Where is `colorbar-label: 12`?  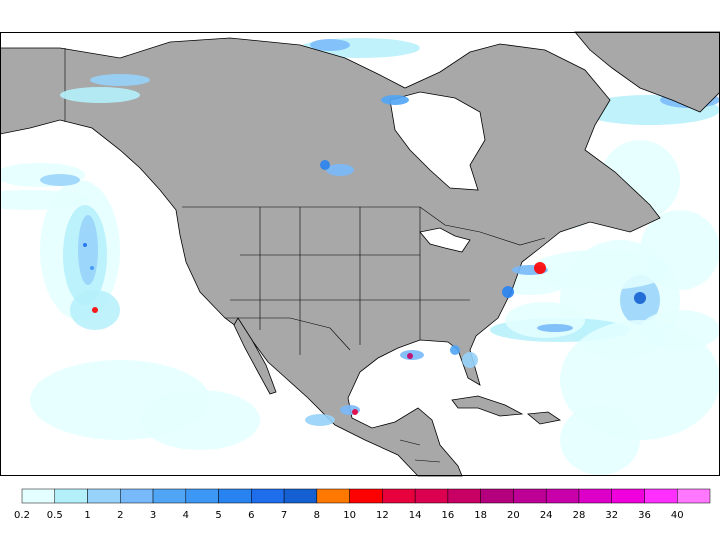
colorbar-label: 12 is located at coordinates (382, 515).